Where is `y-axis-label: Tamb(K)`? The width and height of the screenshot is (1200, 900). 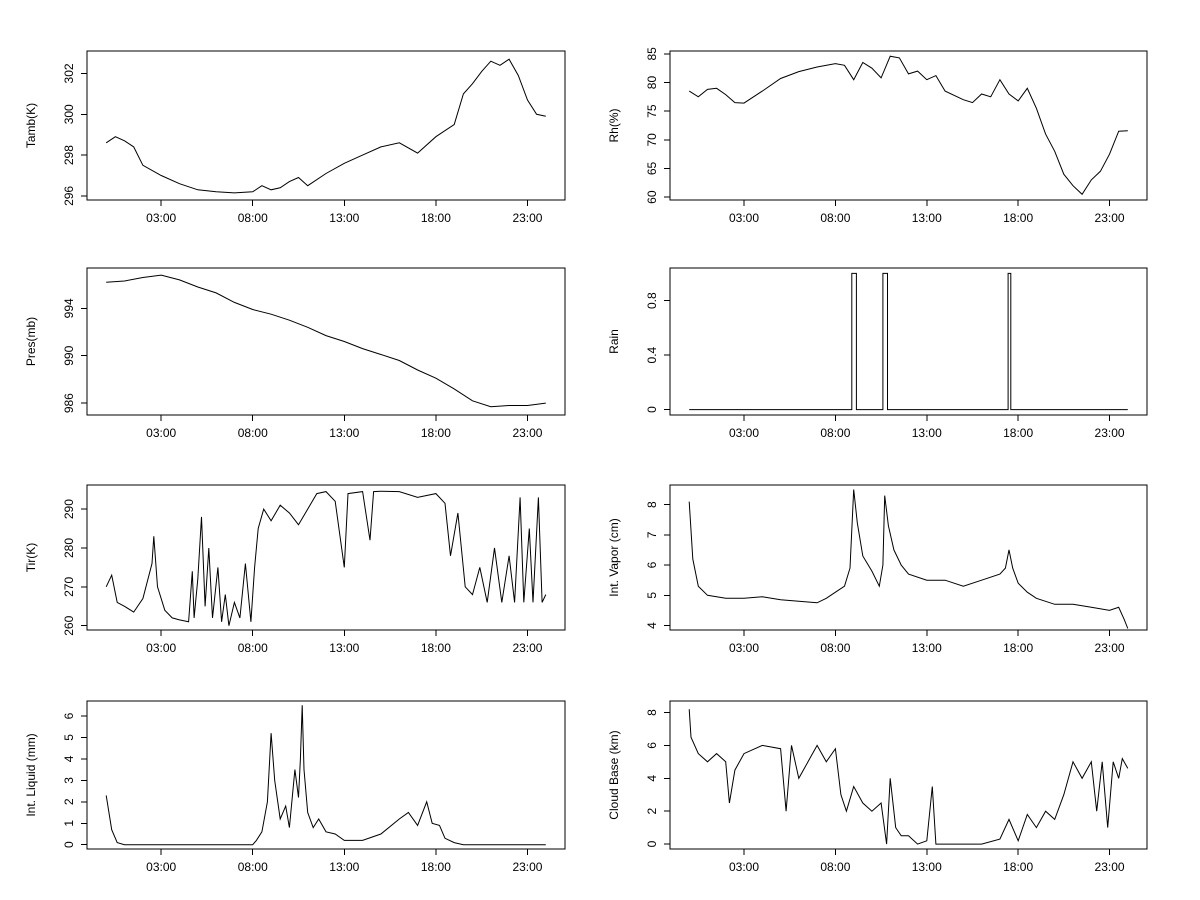 y-axis-label: Tamb(K) is located at coordinates (31, 125).